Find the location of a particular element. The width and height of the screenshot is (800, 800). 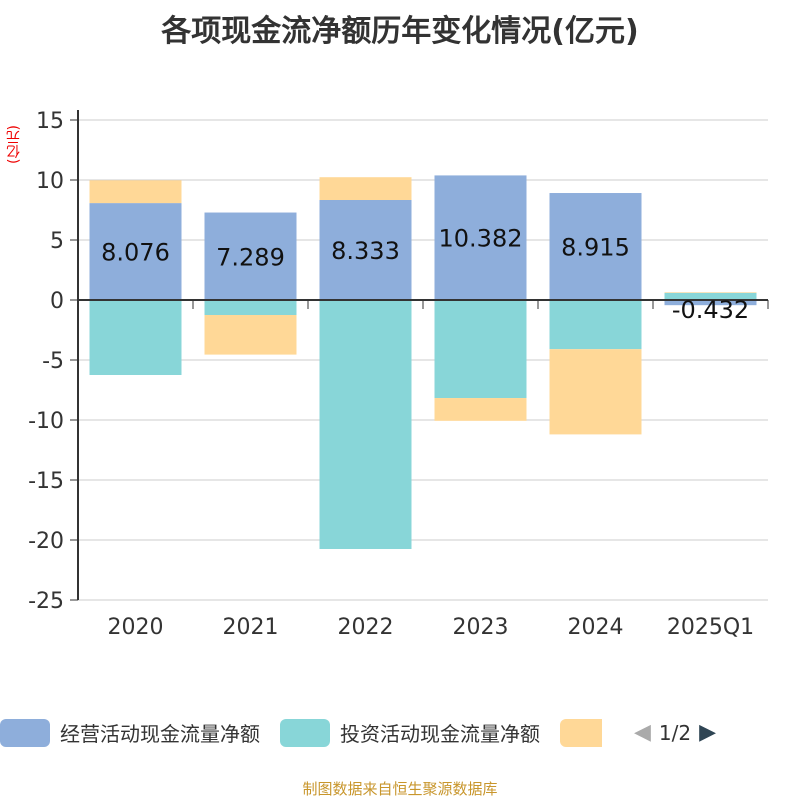

bar-0-2020 is located at coordinates (135, 251).